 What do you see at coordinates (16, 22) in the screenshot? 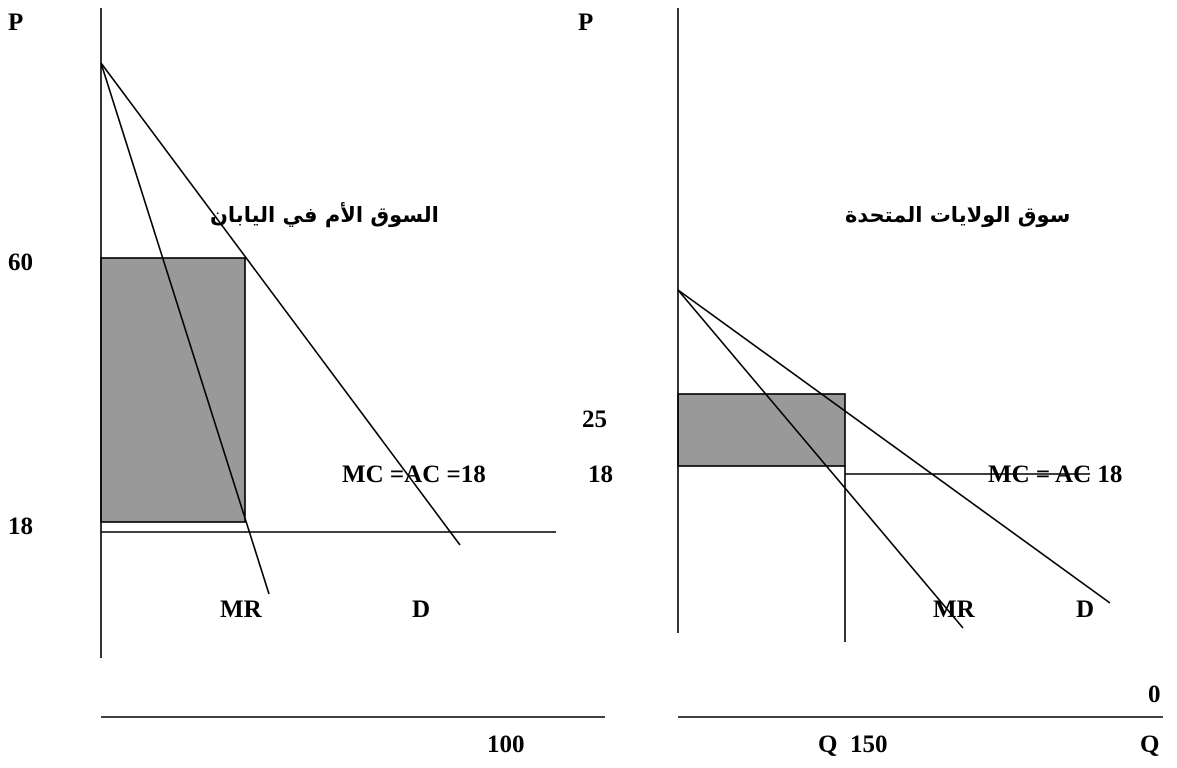
I see `left-axis-p-label: P` at bounding box center [16, 22].